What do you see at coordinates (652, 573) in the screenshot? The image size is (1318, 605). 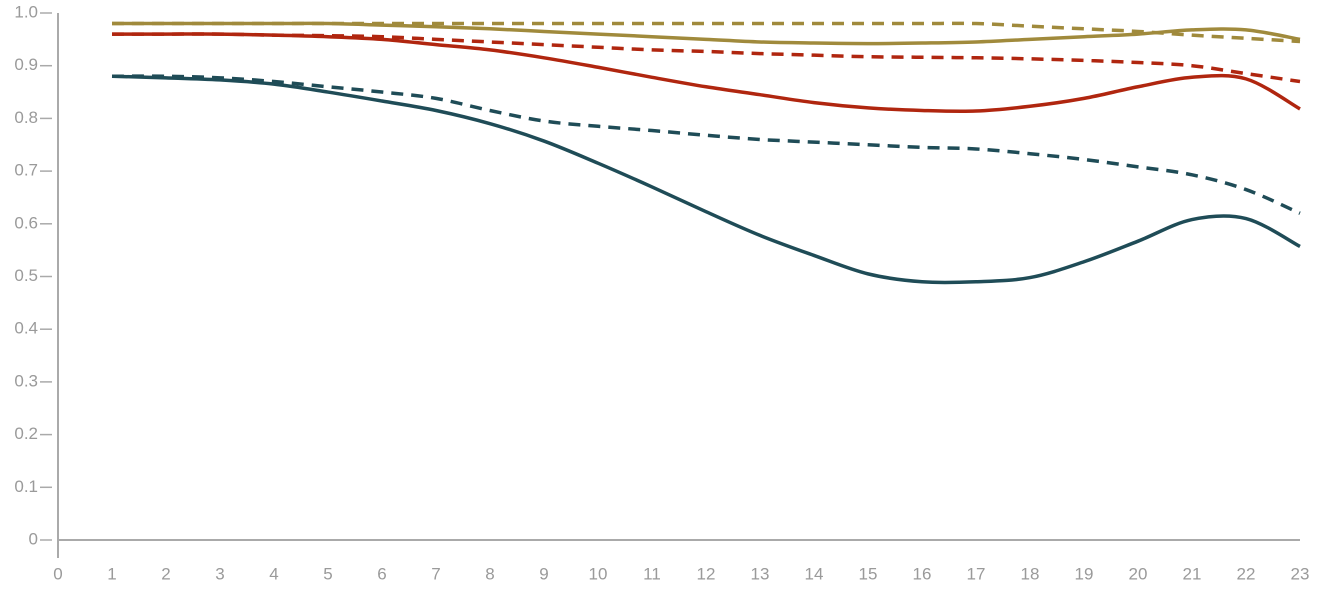 I see `x-tick-label: 11` at bounding box center [652, 573].